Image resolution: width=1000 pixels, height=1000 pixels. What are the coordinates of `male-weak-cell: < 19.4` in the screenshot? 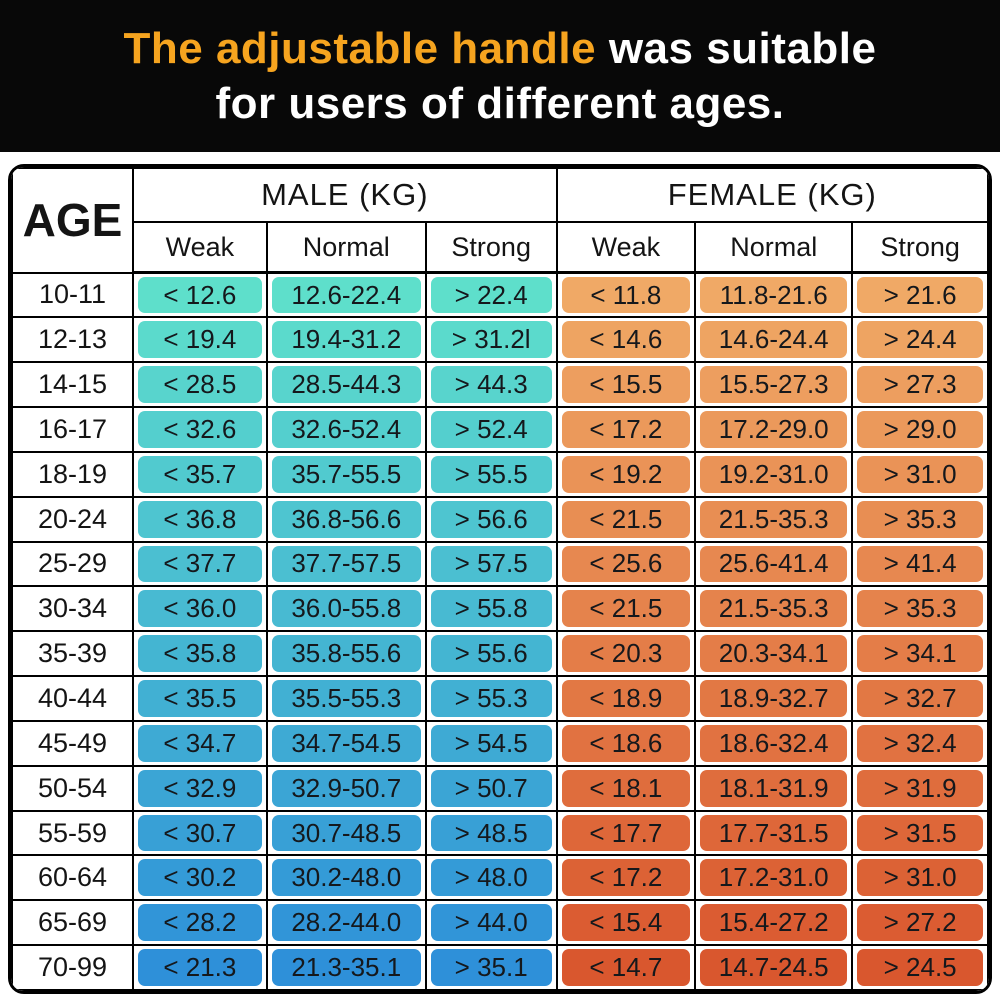 It's located at (200, 340).